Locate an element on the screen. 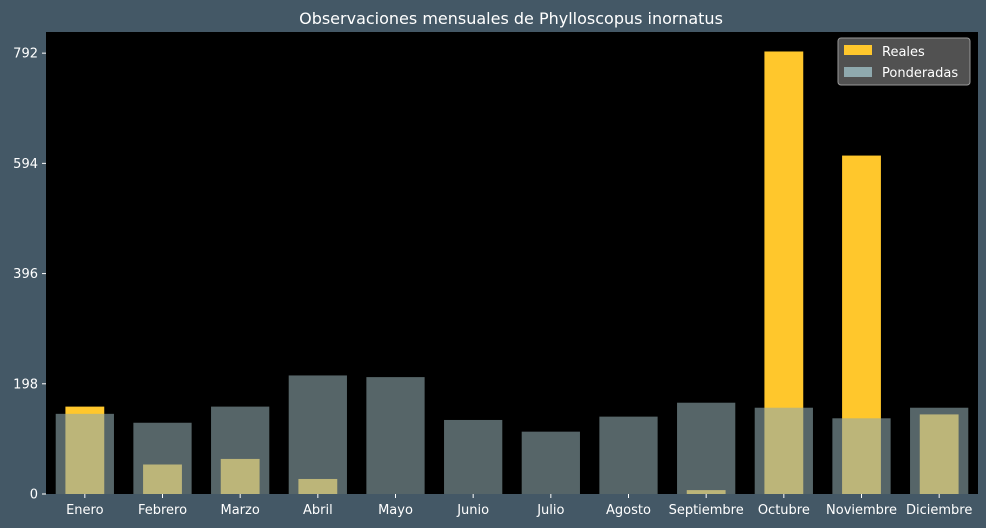  legend-swatch-ponderadas is located at coordinates (858, 72).